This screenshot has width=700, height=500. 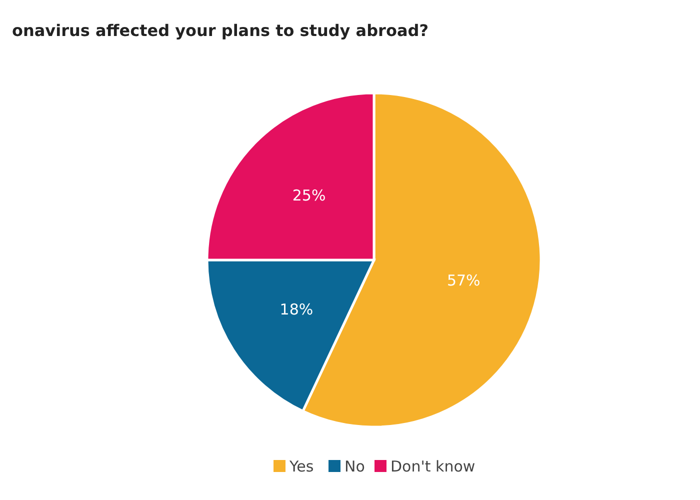 I want to click on chart-title: onavirus affected your plans to study abroad?, so click(x=220, y=30).